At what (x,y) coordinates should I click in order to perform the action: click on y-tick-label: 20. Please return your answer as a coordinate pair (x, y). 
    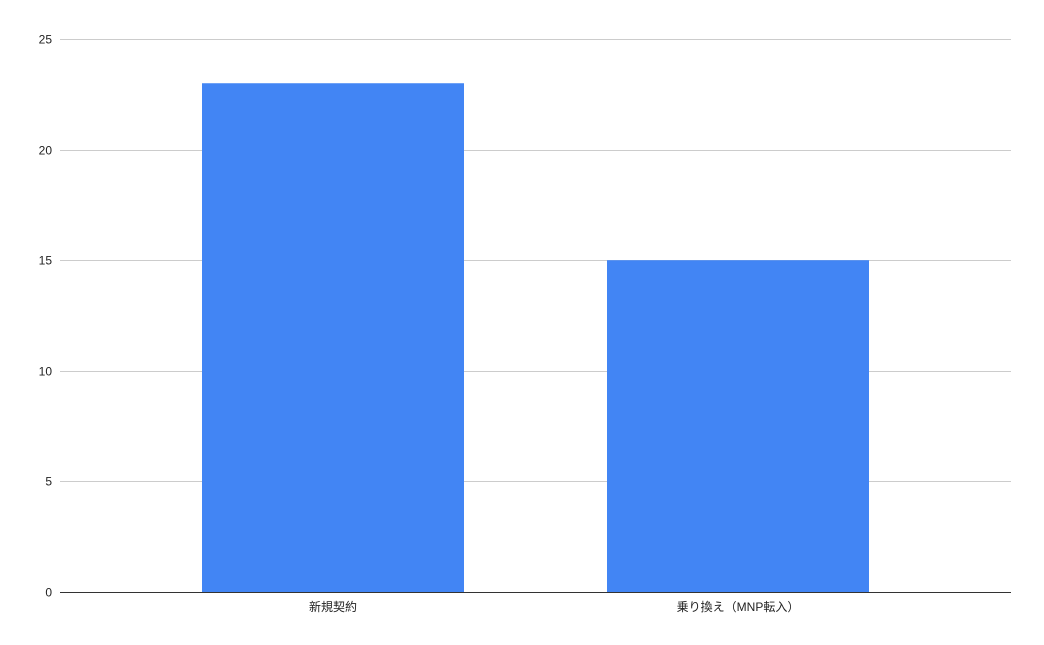
    Looking at the image, I should click on (46, 151).